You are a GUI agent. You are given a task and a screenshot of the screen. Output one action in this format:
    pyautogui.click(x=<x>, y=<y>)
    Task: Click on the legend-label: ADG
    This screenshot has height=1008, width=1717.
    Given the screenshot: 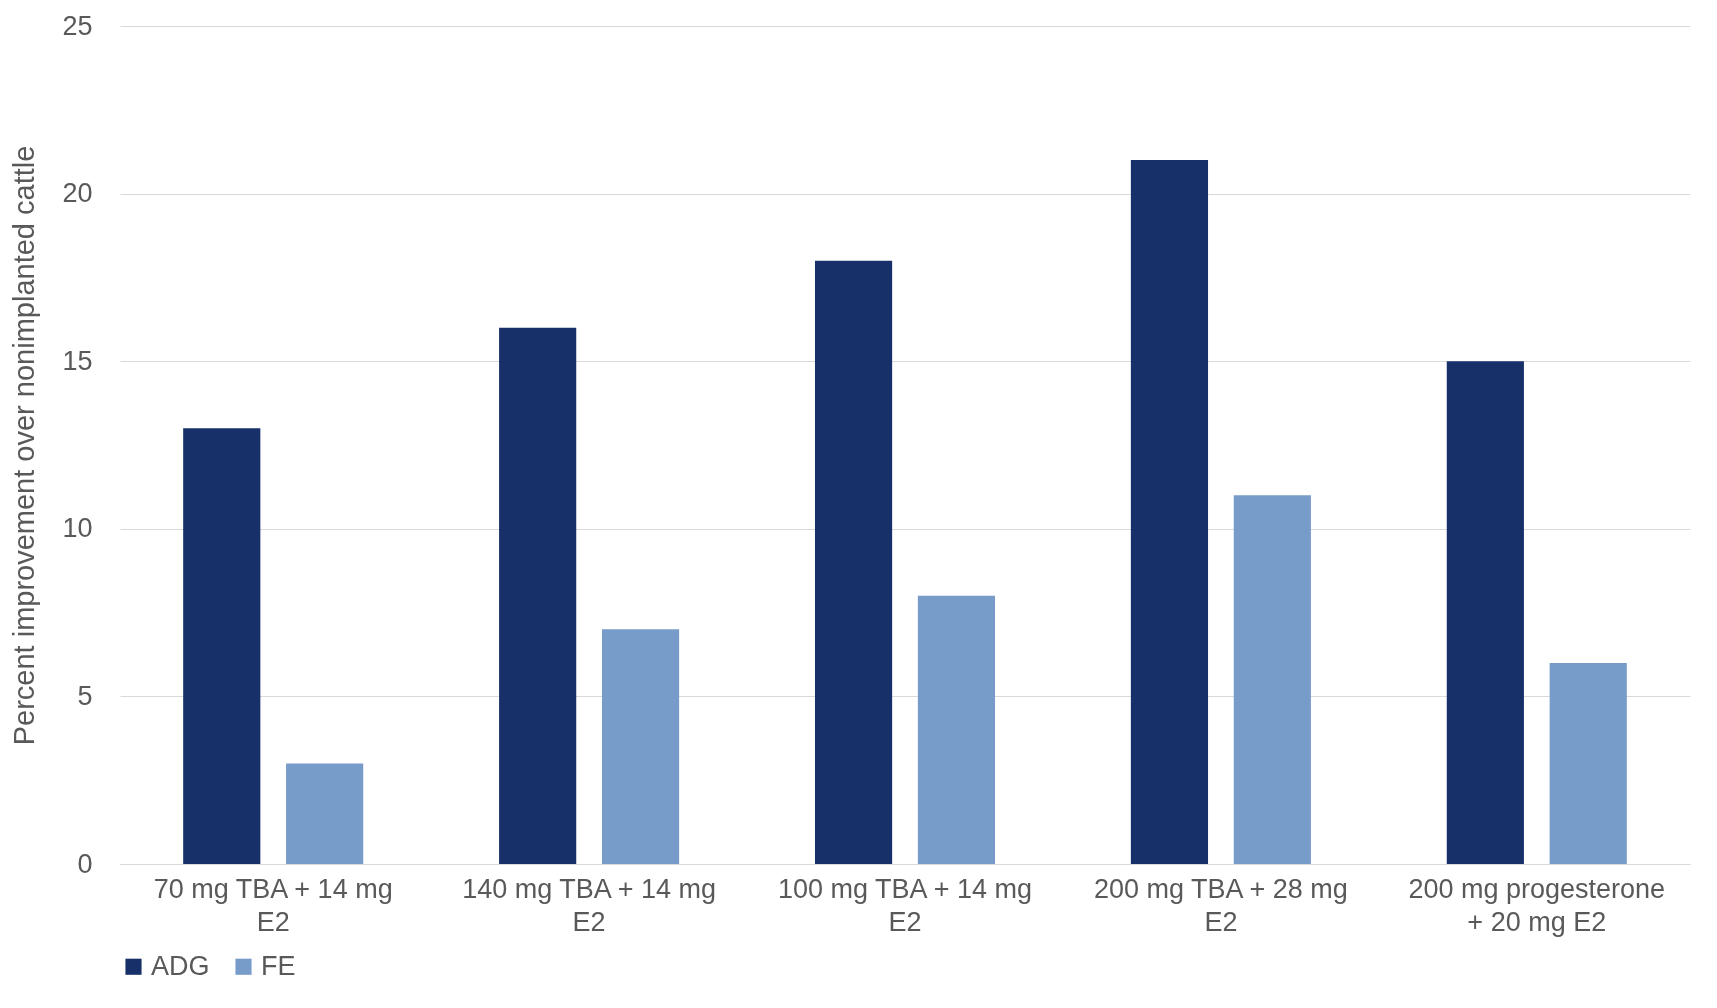 What is the action you would take?
    pyautogui.click(x=180, y=965)
    